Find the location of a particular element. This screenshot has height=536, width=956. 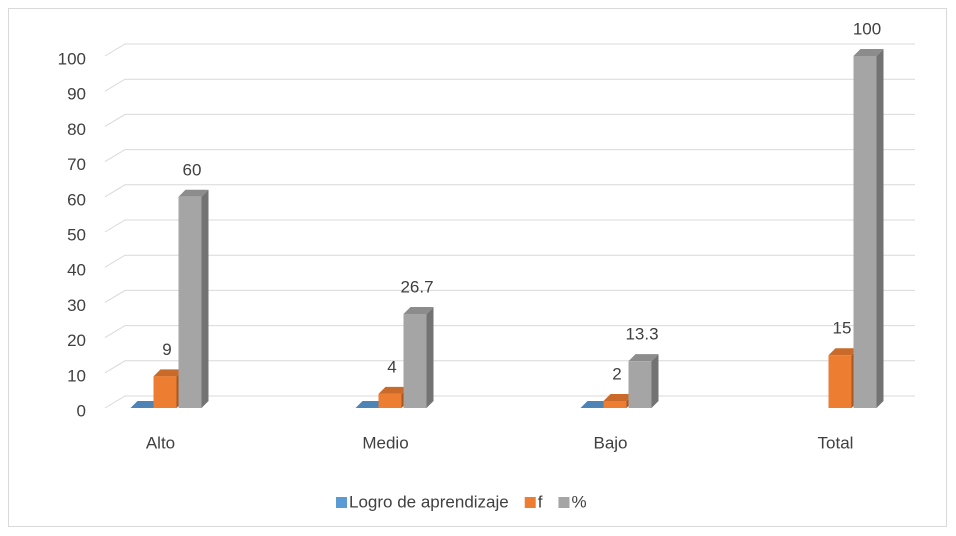

data-label: 13.3 is located at coordinates (641, 334).